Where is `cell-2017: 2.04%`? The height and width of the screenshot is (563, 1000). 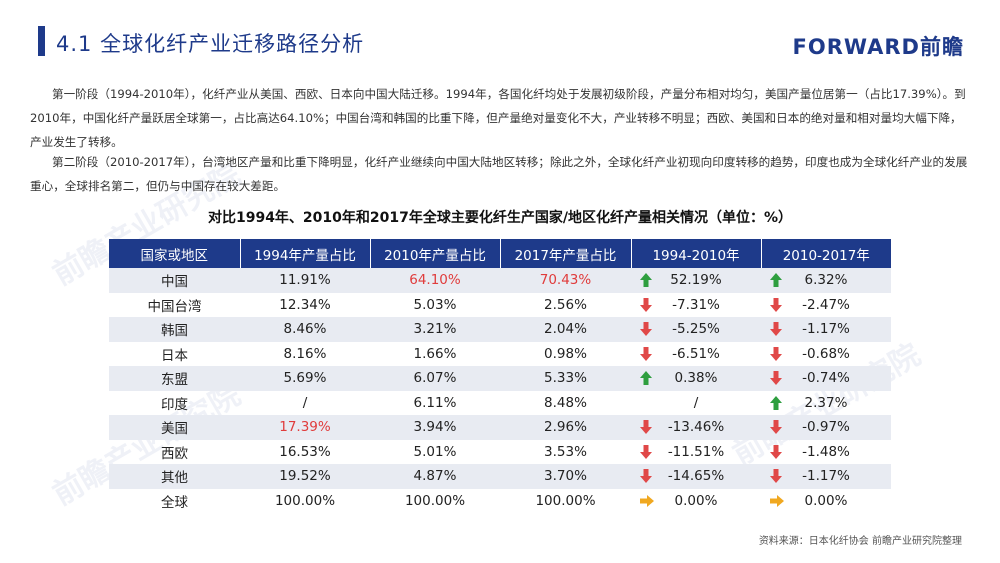 cell-2017: 2.04% is located at coordinates (565, 329).